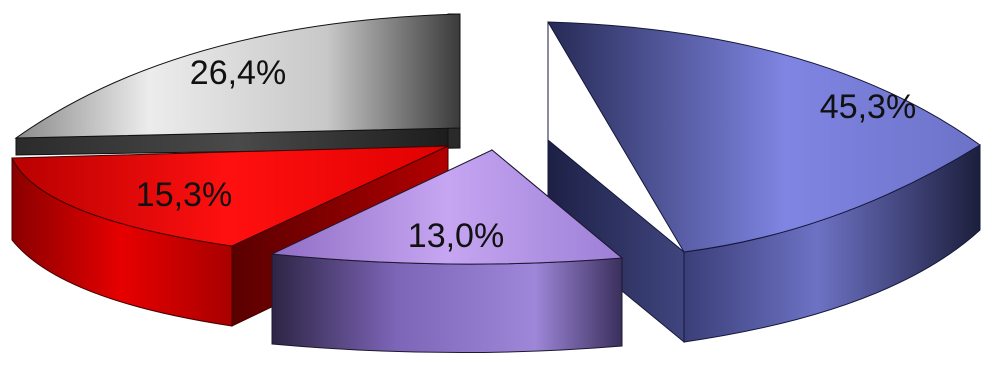 This screenshot has height=365, width=989. What do you see at coordinates (456, 236) in the screenshot?
I see `data-label-13-0: 13,0%` at bounding box center [456, 236].